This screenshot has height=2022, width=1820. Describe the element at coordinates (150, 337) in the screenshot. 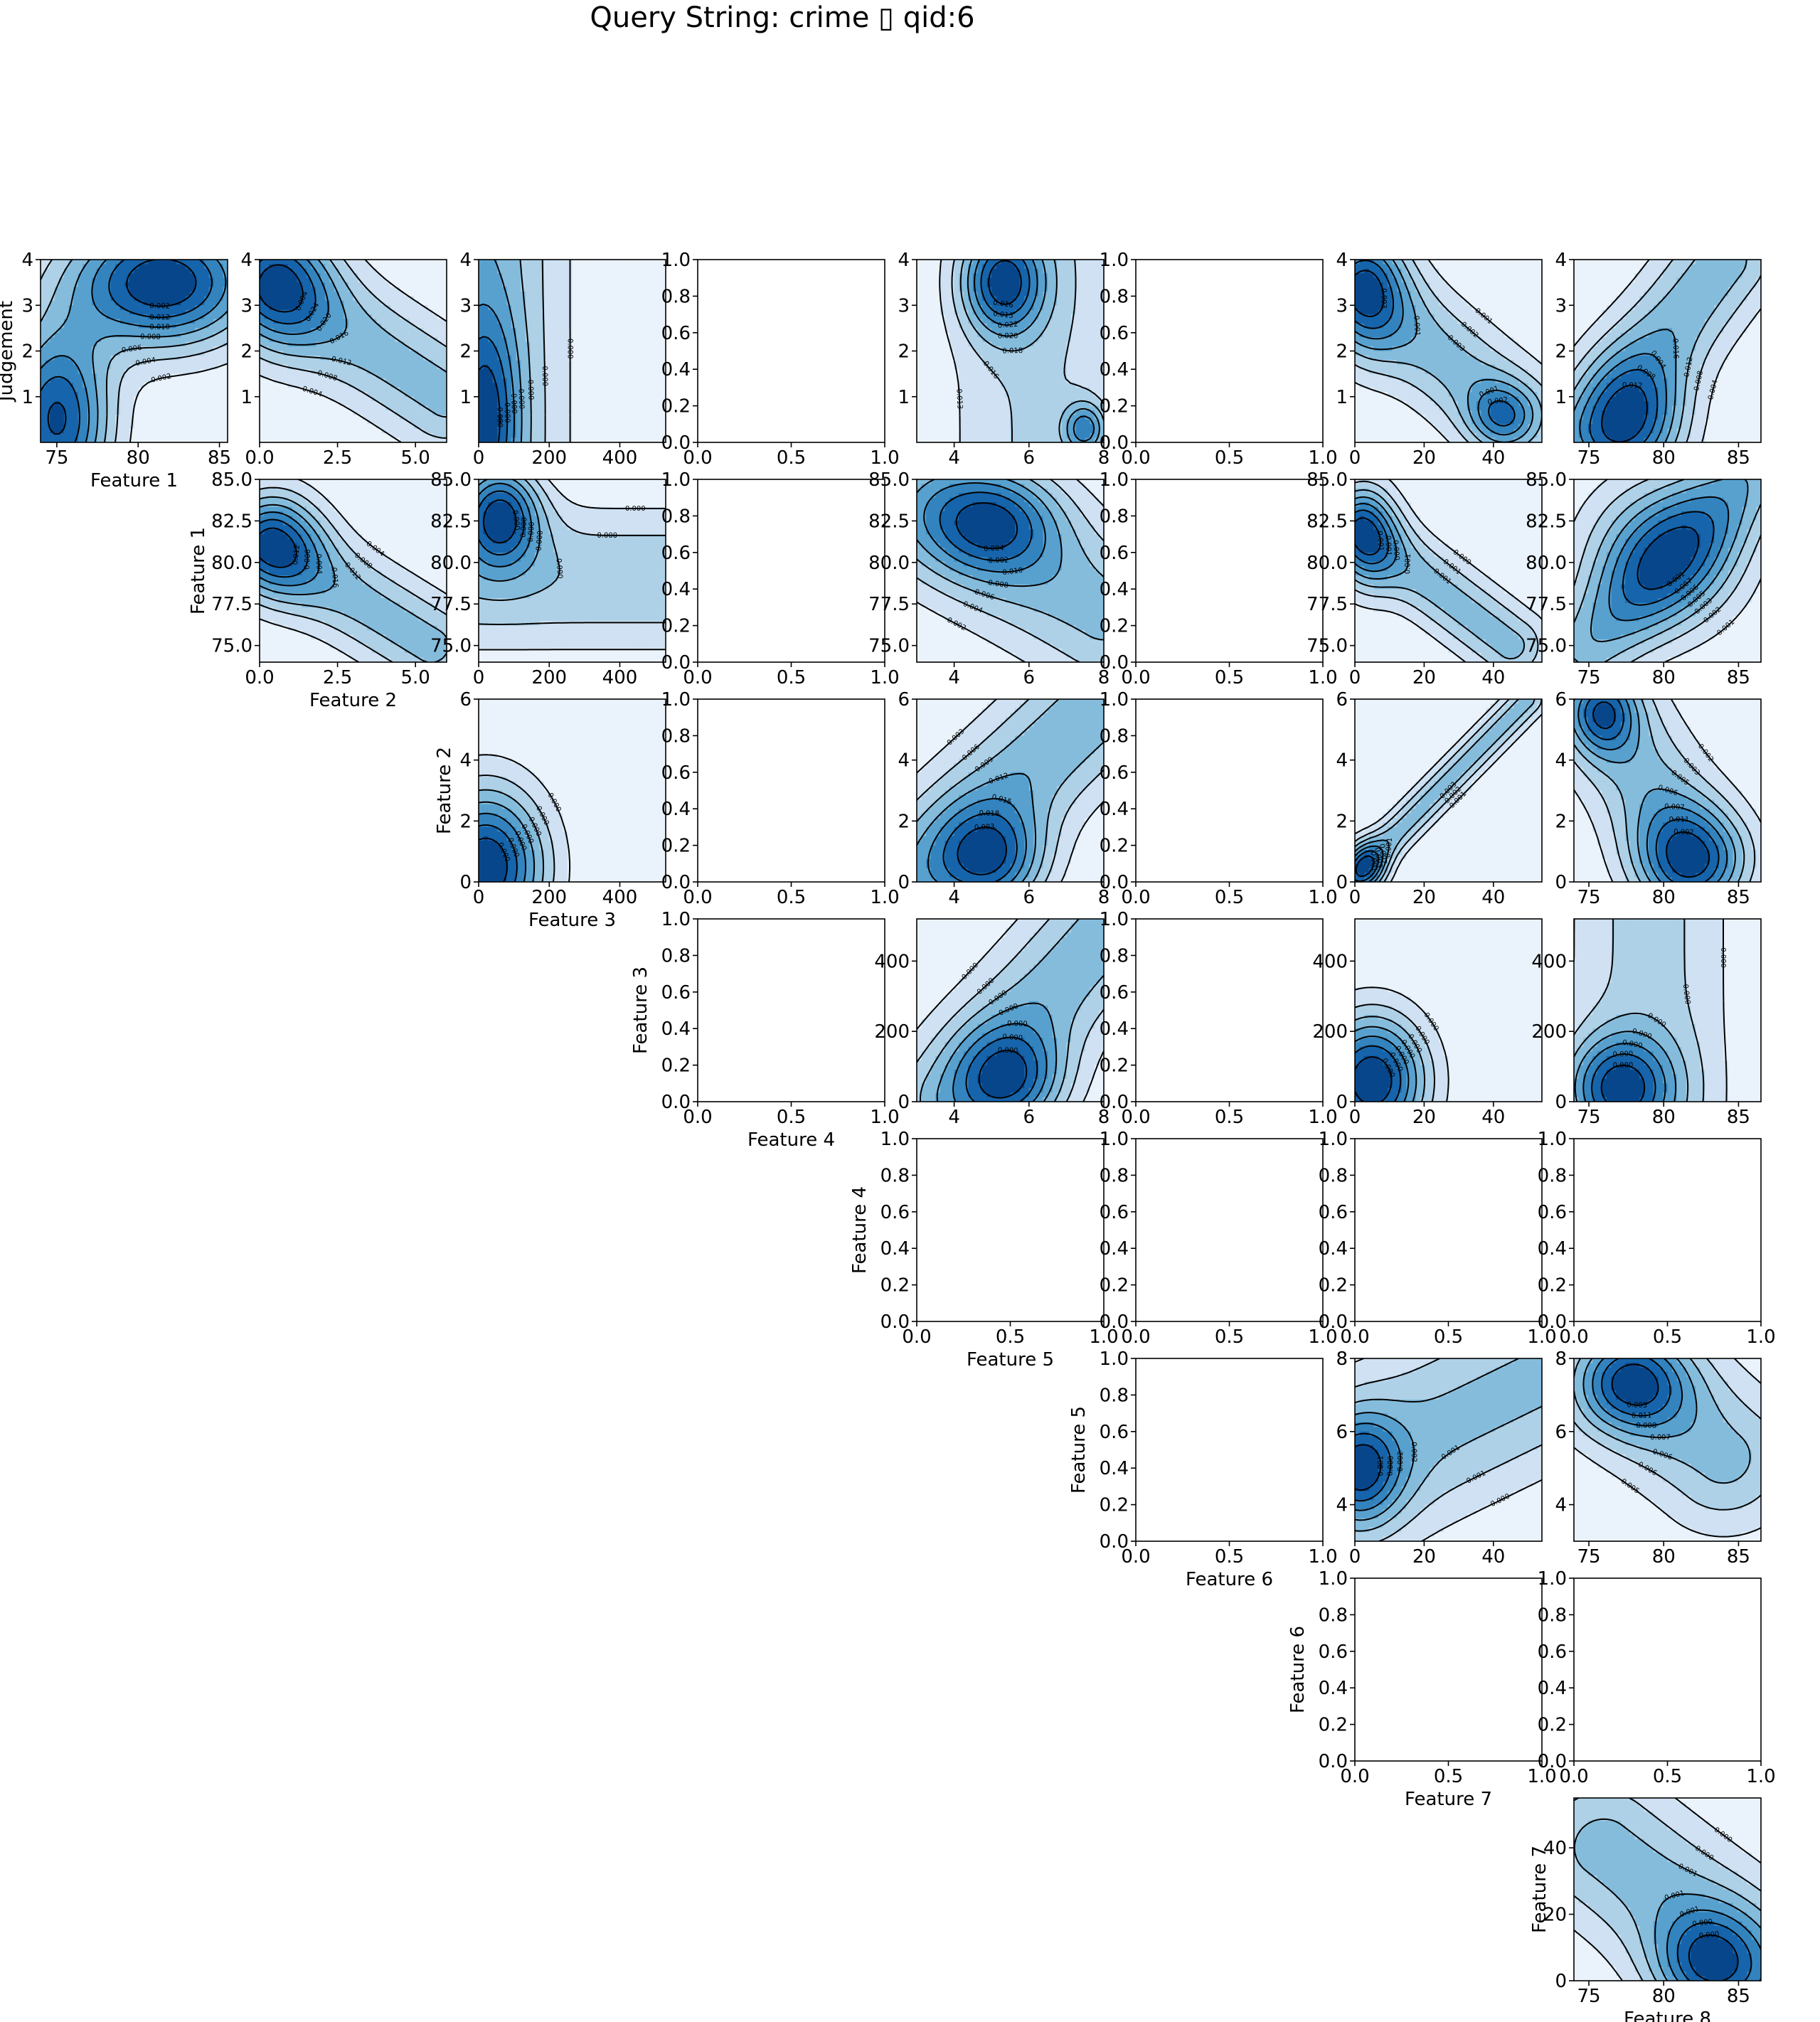

I see `contour-label: 0.008` at that location.